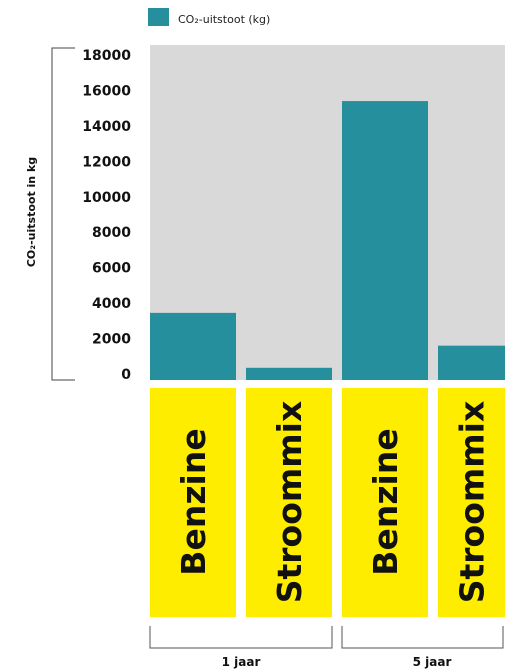  What do you see at coordinates (106, 56) in the screenshot?
I see `y-tick-label: 18000` at bounding box center [106, 56].